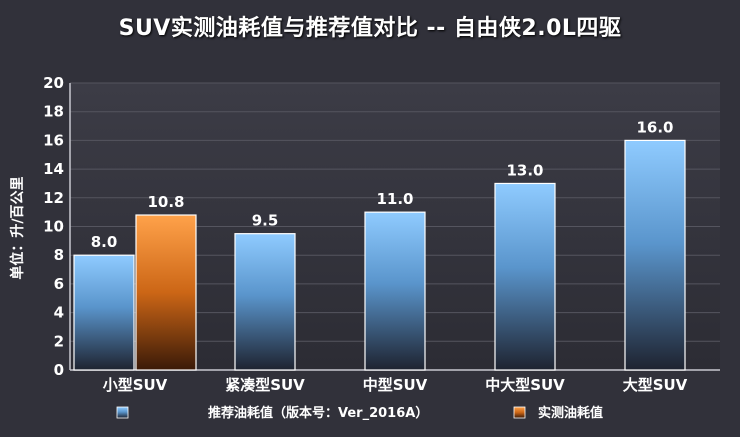  What do you see at coordinates (394, 199) in the screenshot?
I see `data-label: 11.0` at bounding box center [394, 199].